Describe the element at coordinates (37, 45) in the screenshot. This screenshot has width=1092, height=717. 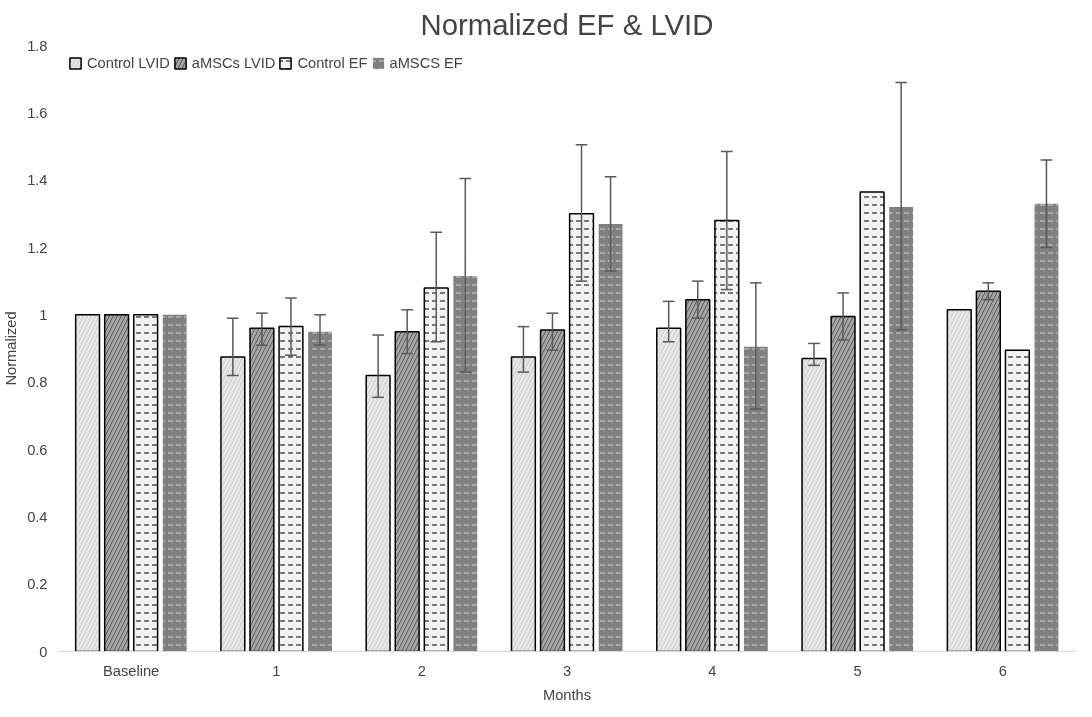
I see `y-tick-label: 1.8` at that location.